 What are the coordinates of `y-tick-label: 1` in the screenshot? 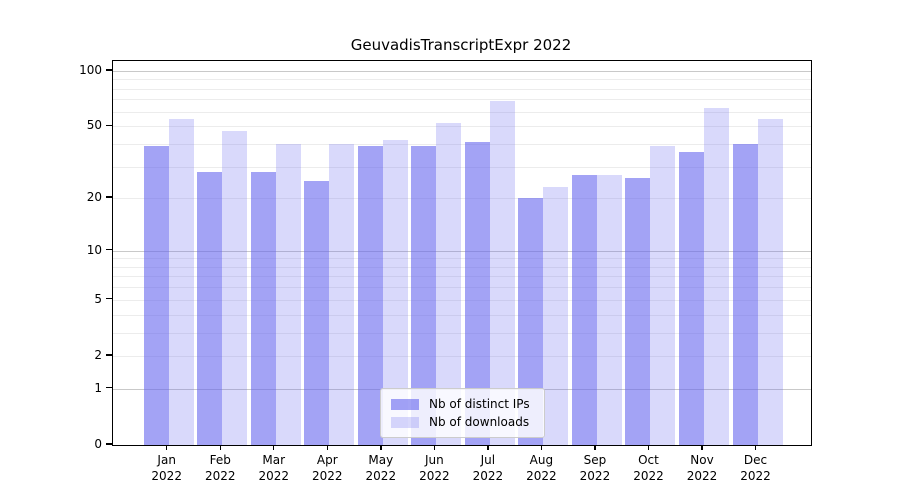 It's located at (98, 387).